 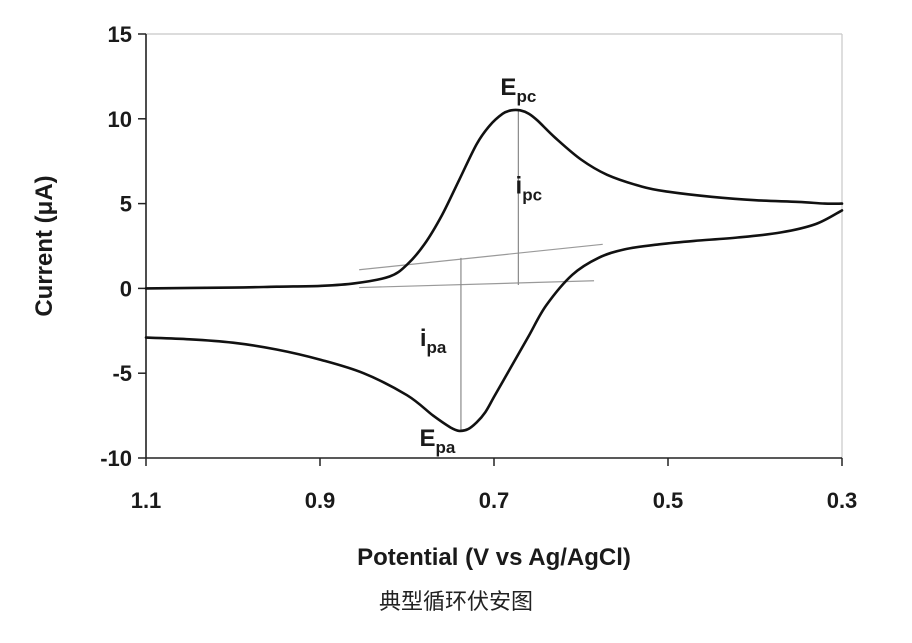 What do you see at coordinates (320, 500) in the screenshot?
I see `x-tick-label: 0.9` at bounding box center [320, 500].